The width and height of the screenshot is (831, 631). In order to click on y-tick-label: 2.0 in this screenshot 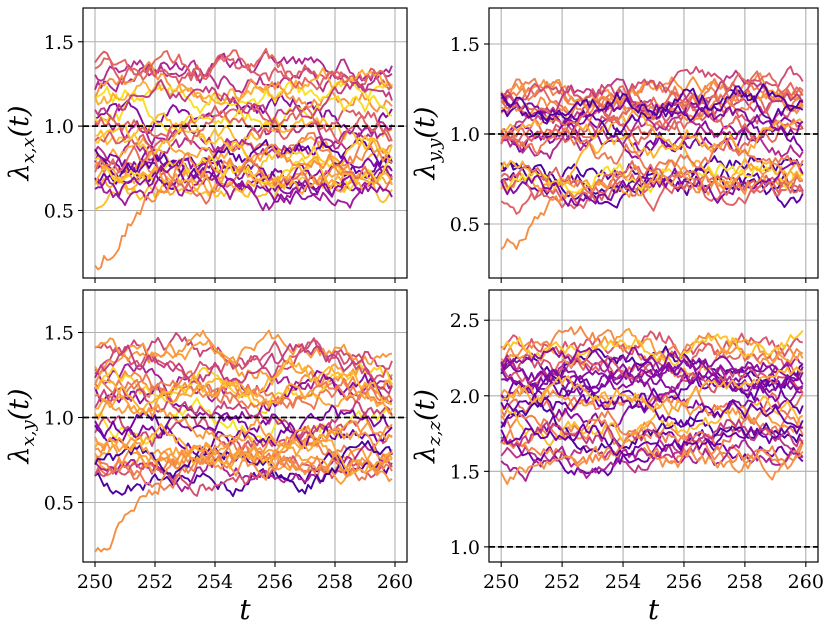, I will do `click(465, 397)`.